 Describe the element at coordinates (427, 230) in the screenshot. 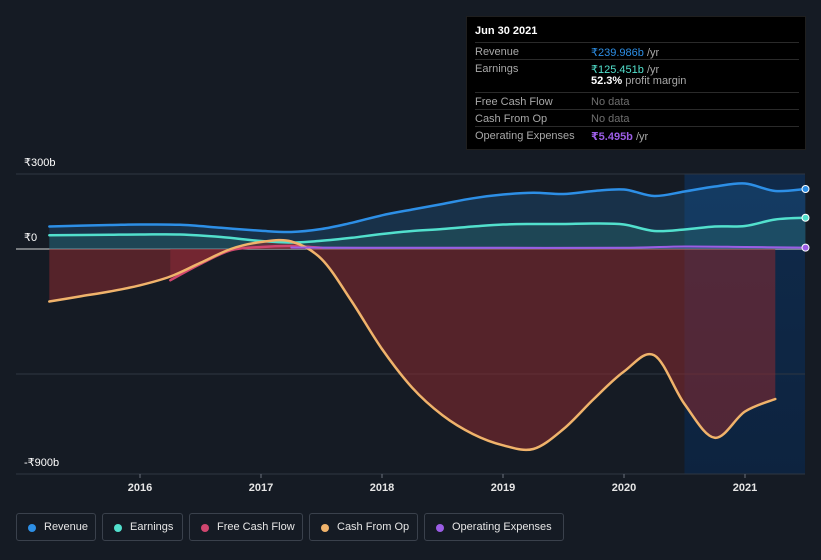

I see `line-earnings` at that location.